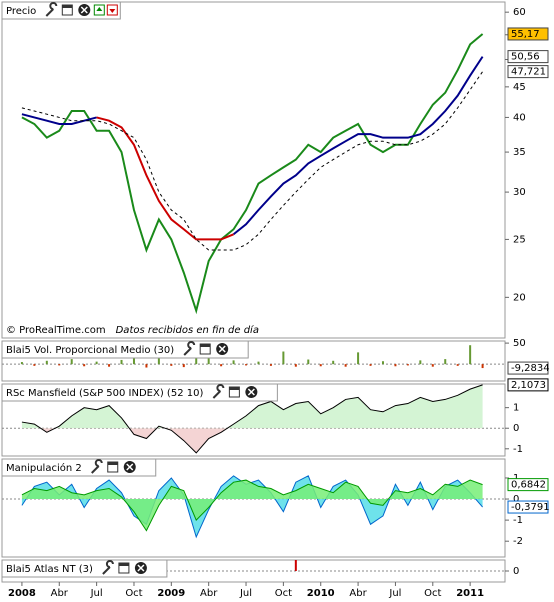 The width and height of the screenshot is (554, 602). I want to click on y-tick-label: 20, so click(519, 297).